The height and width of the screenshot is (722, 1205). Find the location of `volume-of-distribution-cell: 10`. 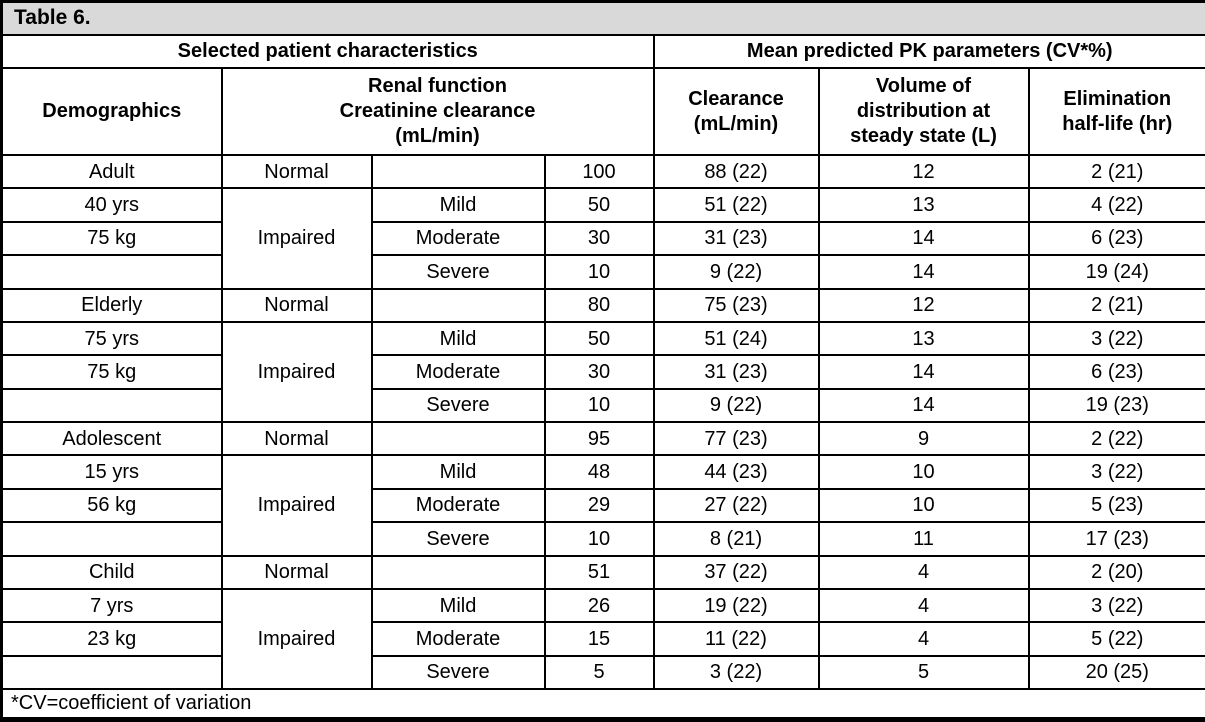

volume-of-distribution-cell: 10 is located at coordinates (923, 472).